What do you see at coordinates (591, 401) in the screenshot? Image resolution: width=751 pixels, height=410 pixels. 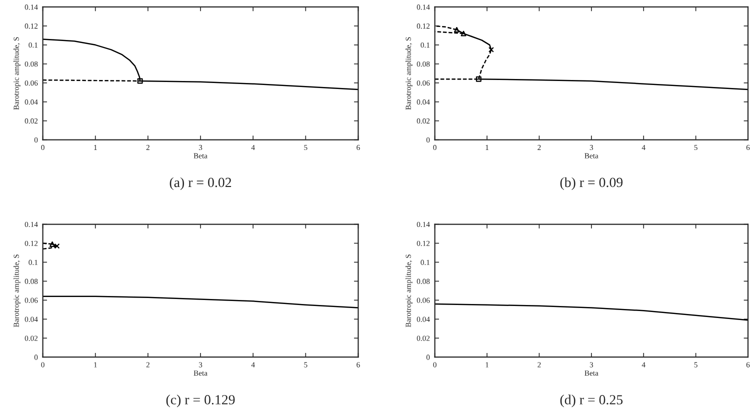 I see `text: (d) r = 0.25` at bounding box center [591, 401].